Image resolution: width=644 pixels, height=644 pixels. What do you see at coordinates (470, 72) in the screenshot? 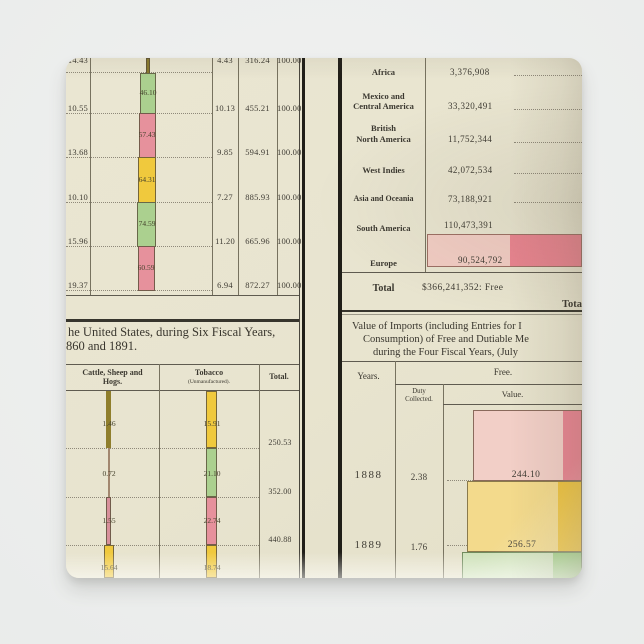
I see `region-value: 3,376,908` at bounding box center [470, 72].